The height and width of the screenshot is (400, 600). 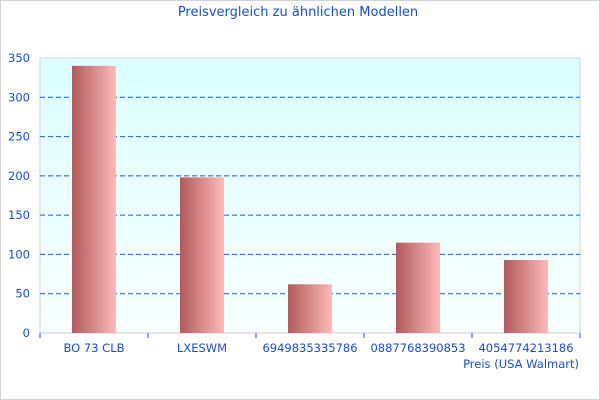 What do you see at coordinates (19, 137) in the screenshot?
I see `y-tick-label: 250` at bounding box center [19, 137].